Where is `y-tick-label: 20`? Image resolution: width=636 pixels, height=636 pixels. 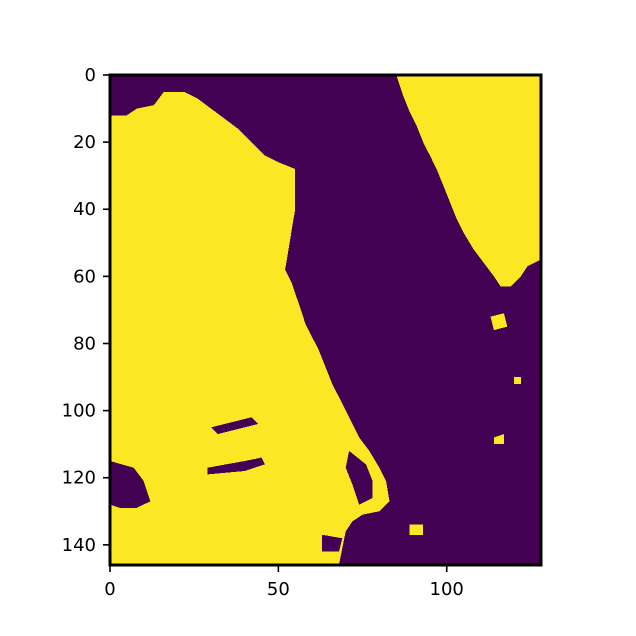 y-tick-label: 20 is located at coordinates (84, 142).